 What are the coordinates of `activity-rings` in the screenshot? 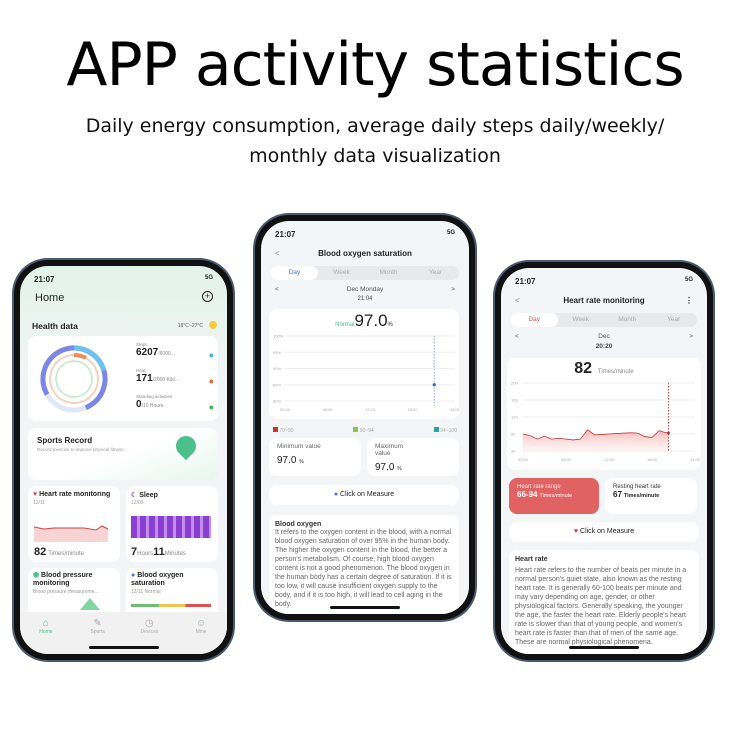 It's located at (74, 379).